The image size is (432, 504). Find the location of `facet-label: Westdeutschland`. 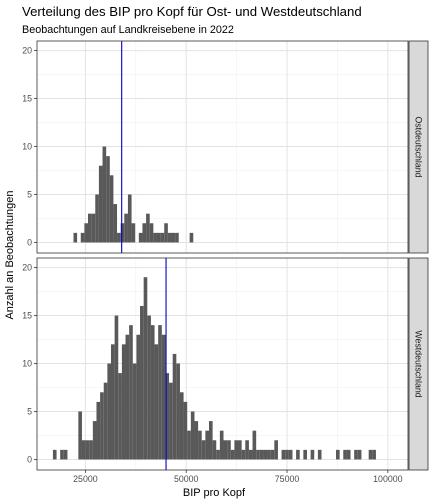

facet-label: Westdeutschland is located at coordinates (419, 363).